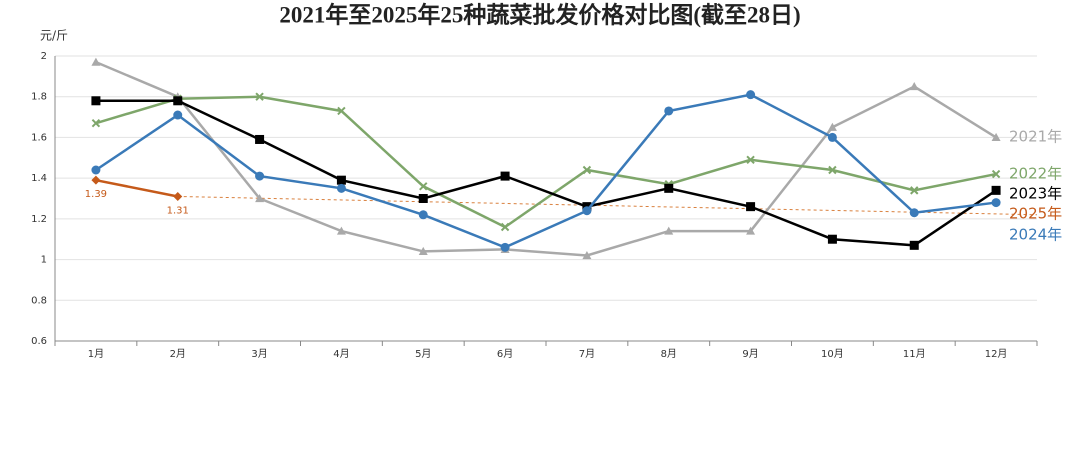 This screenshot has height=449, width=1080. What do you see at coordinates (178, 210) in the screenshot?
I see `data-label: 1.31` at bounding box center [178, 210].